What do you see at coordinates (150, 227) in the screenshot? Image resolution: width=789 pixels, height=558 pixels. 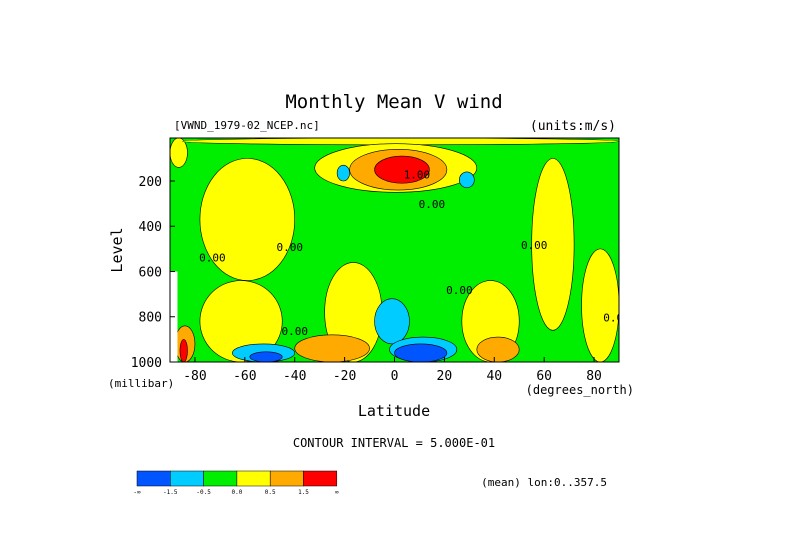 I see `y-tick-label-1: 400` at bounding box center [150, 227].